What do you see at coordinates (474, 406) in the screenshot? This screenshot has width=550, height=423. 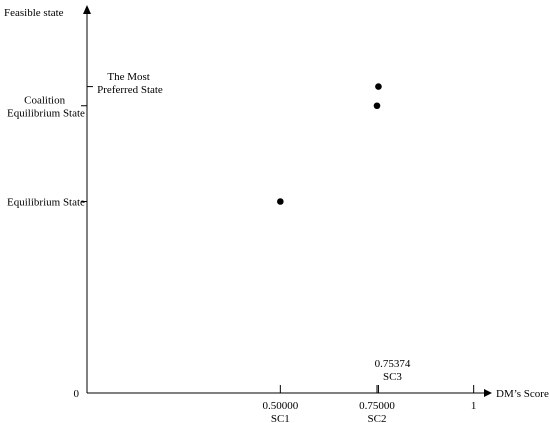 I see `x-tick-label: 1` at bounding box center [474, 406].